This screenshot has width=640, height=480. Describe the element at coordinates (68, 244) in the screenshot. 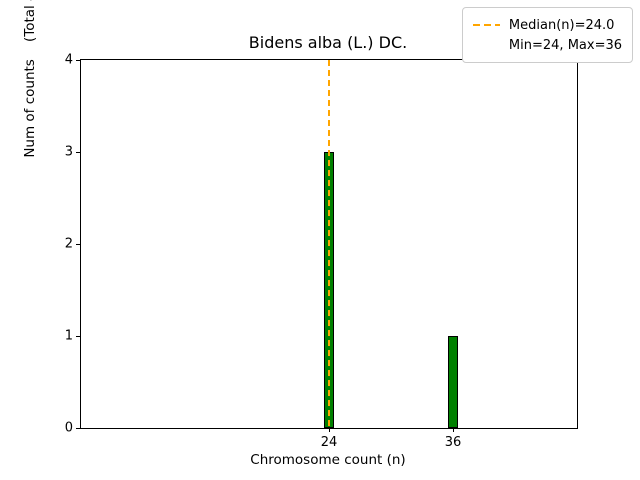

I see `y-tick-label: 2` at that location.